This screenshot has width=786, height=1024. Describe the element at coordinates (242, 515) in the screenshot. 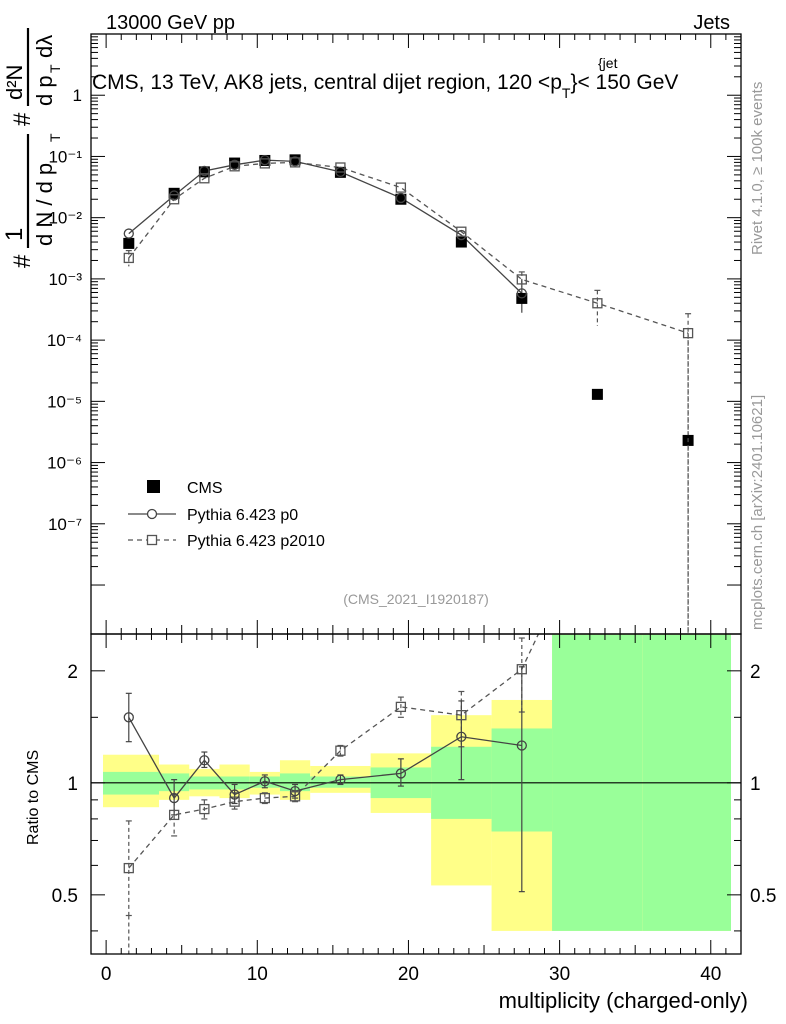

I see `legend-p0-label: Pythia 6.423 p0` at that location.